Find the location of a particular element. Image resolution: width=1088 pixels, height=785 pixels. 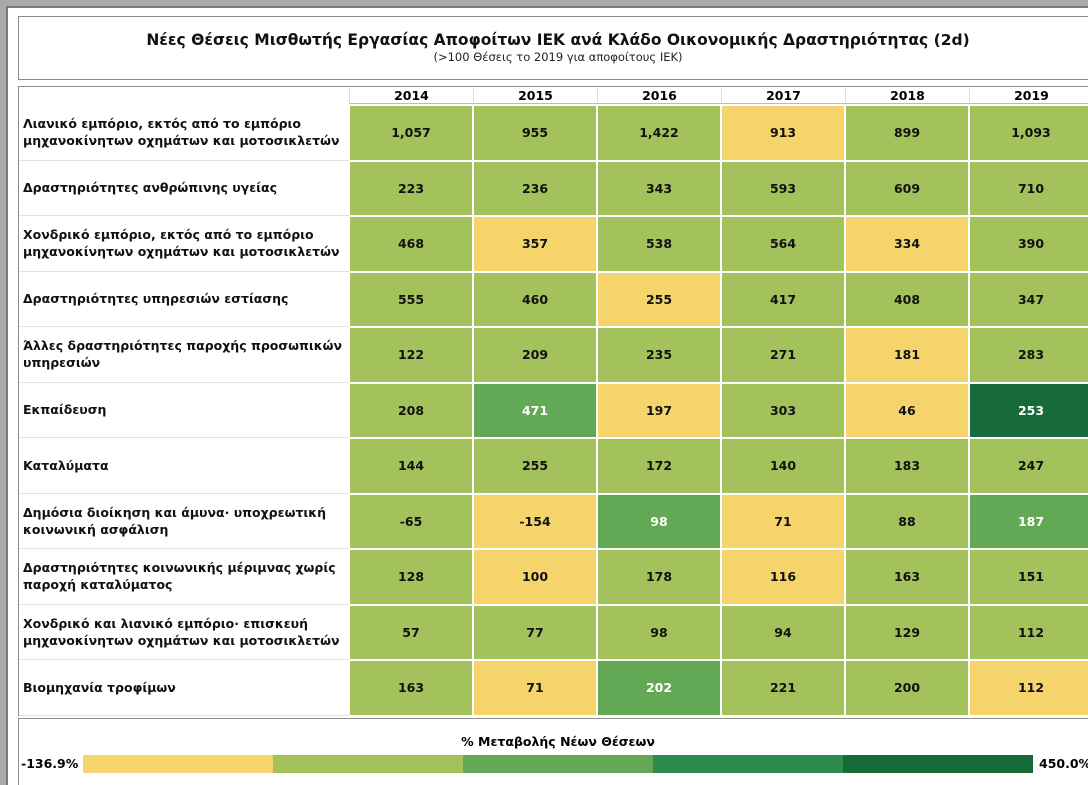

table-cell: 129 is located at coordinates (907, 632).